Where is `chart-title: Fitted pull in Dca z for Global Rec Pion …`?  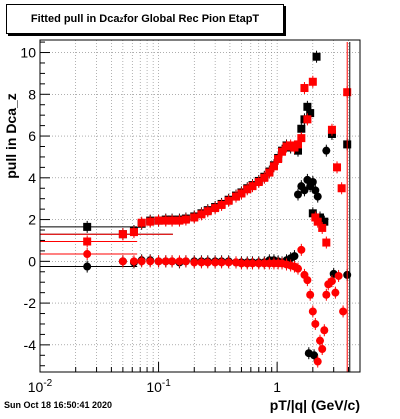
chart-title: Fitted pull in Dca z for Global Rec Pion … is located at coordinates (145, 19).